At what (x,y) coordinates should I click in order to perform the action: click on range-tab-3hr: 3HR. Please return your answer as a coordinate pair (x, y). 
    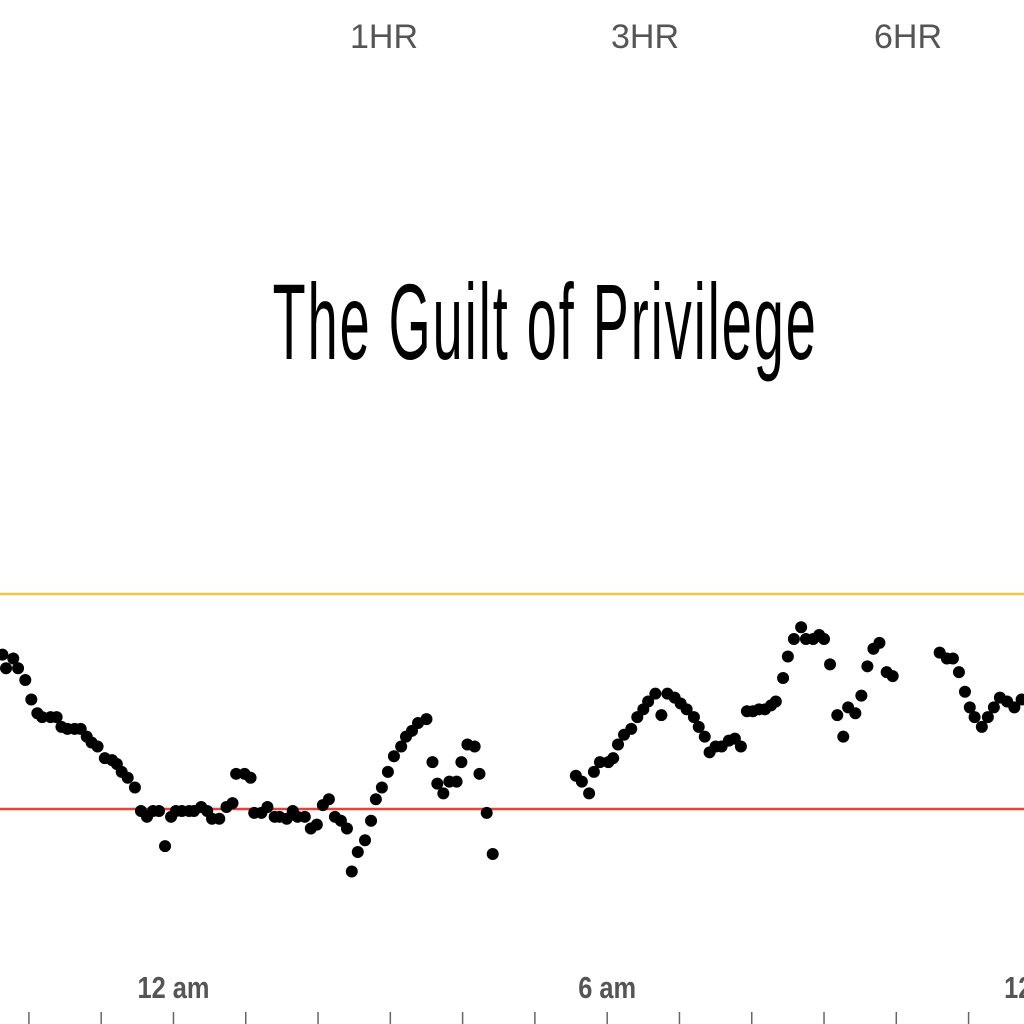
    Looking at the image, I should click on (645, 37).